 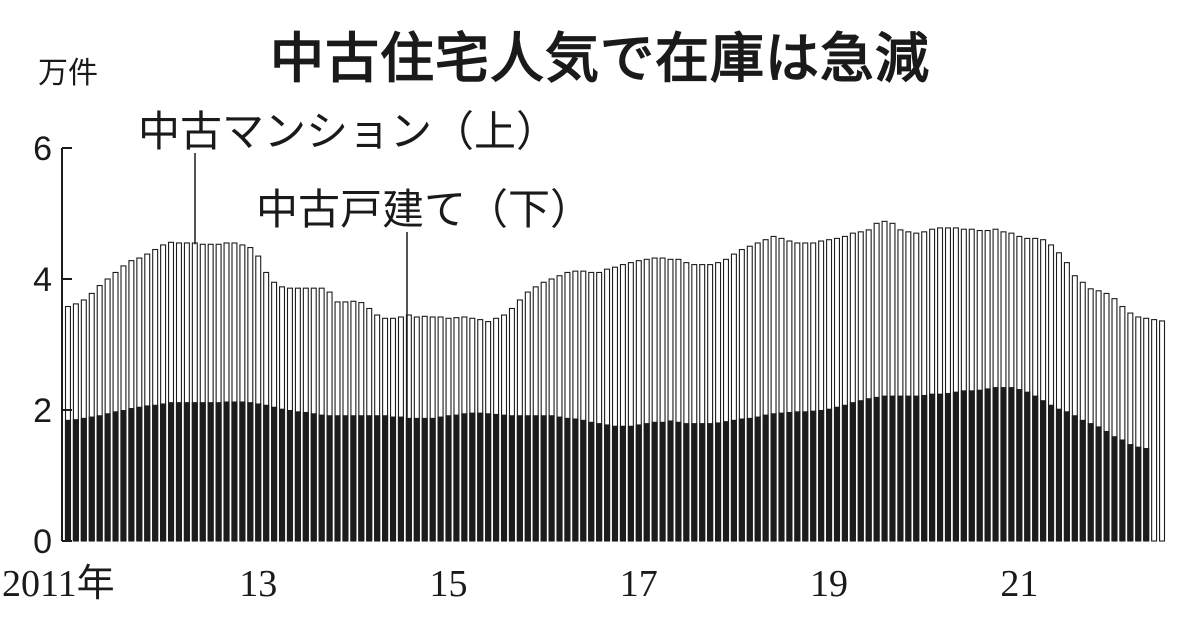 I want to click on y-tick-label-2: 4, so click(x=42, y=280).